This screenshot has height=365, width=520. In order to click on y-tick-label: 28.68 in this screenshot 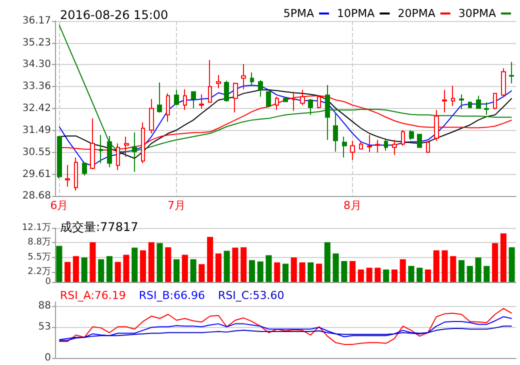, I will do `click(36, 196)`.